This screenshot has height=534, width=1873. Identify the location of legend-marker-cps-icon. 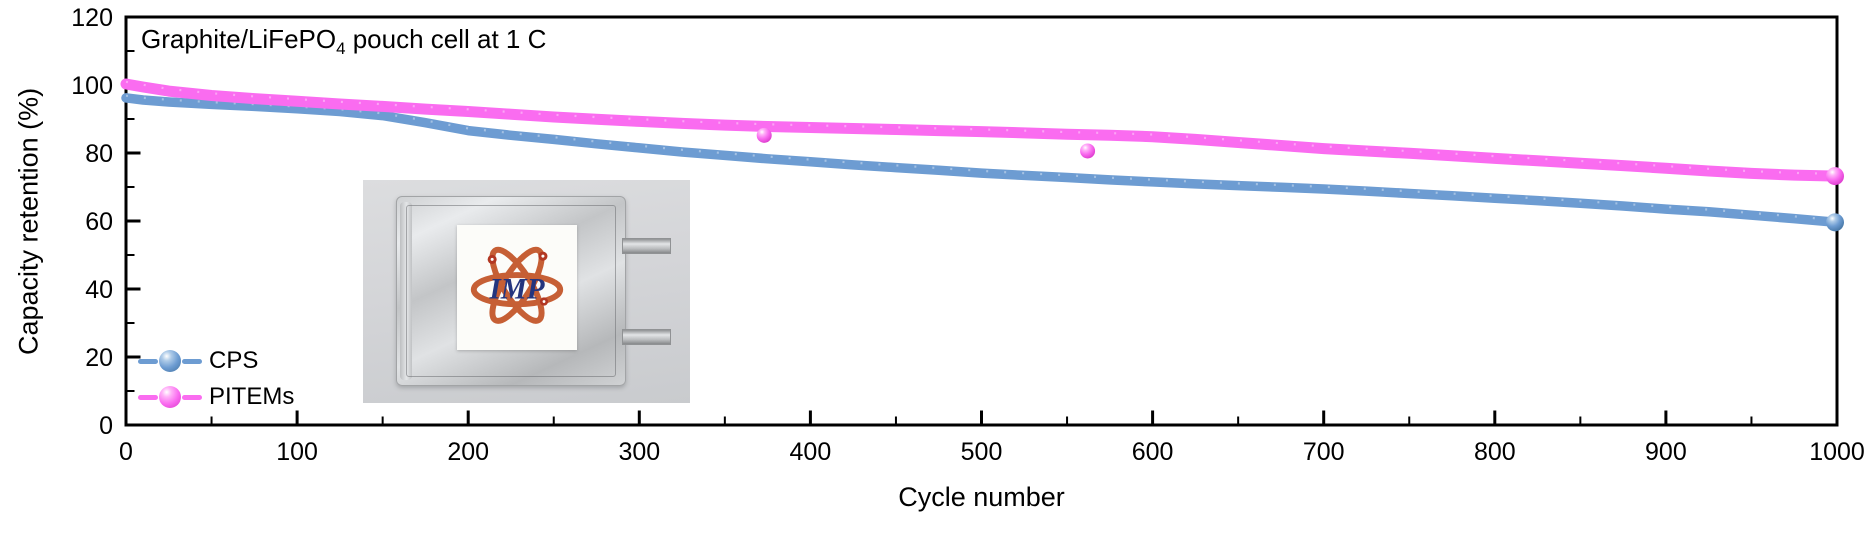
(170, 361).